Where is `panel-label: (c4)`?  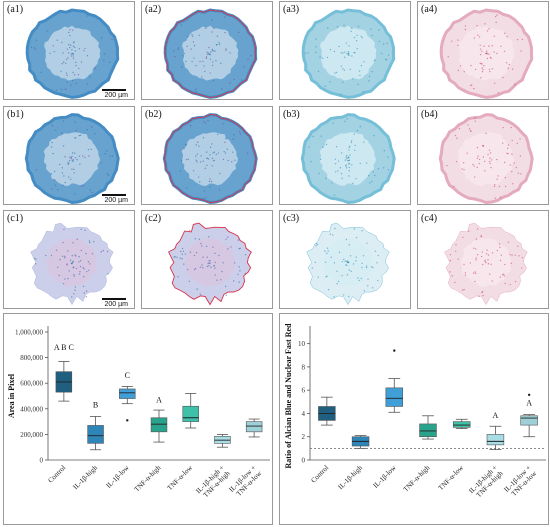 panel-label: (c4) is located at coordinates (429, 218).